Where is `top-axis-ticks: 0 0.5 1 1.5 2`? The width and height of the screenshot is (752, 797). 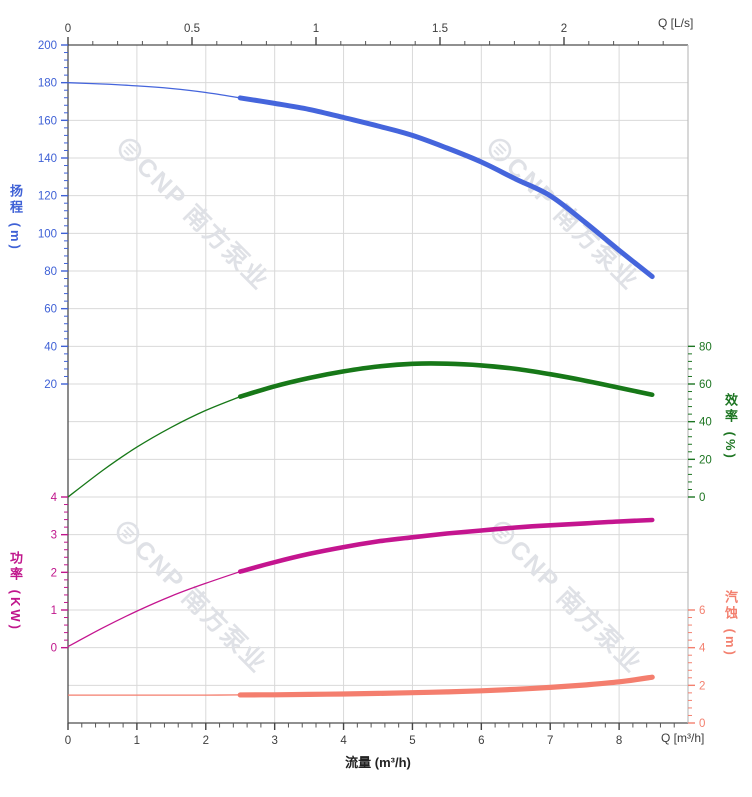 top-axis-ticks: 0 0.5 1 1.5 2 is located at coordinates (364, 34).